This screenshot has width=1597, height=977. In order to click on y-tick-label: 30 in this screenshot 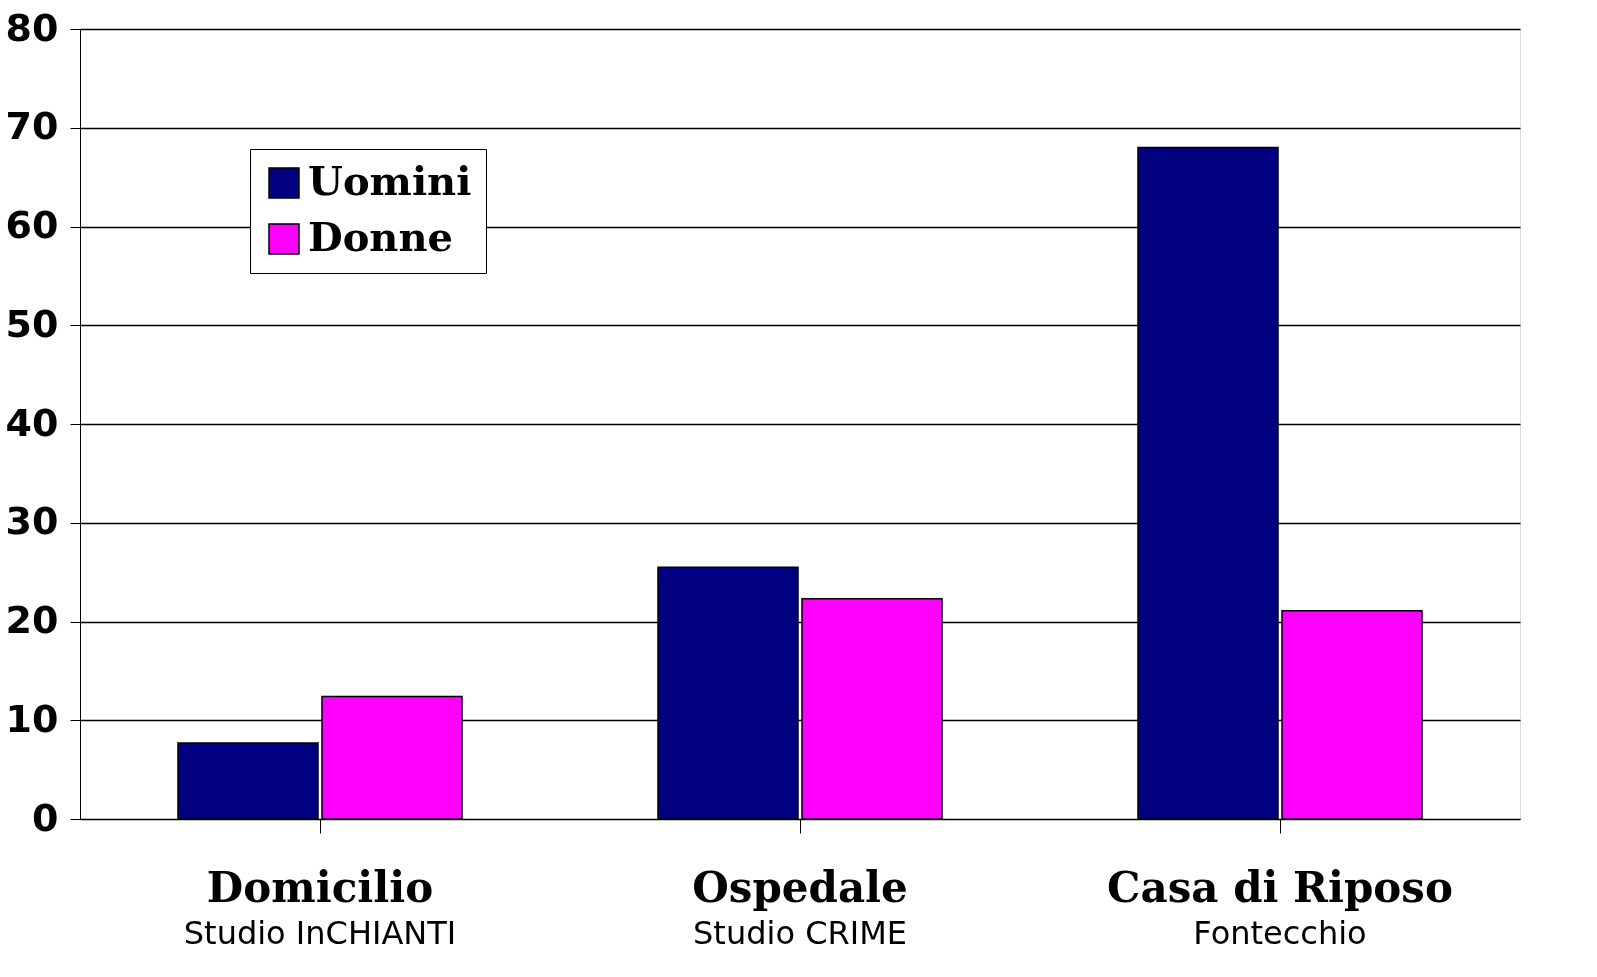, I will do `click(32, 521)`.